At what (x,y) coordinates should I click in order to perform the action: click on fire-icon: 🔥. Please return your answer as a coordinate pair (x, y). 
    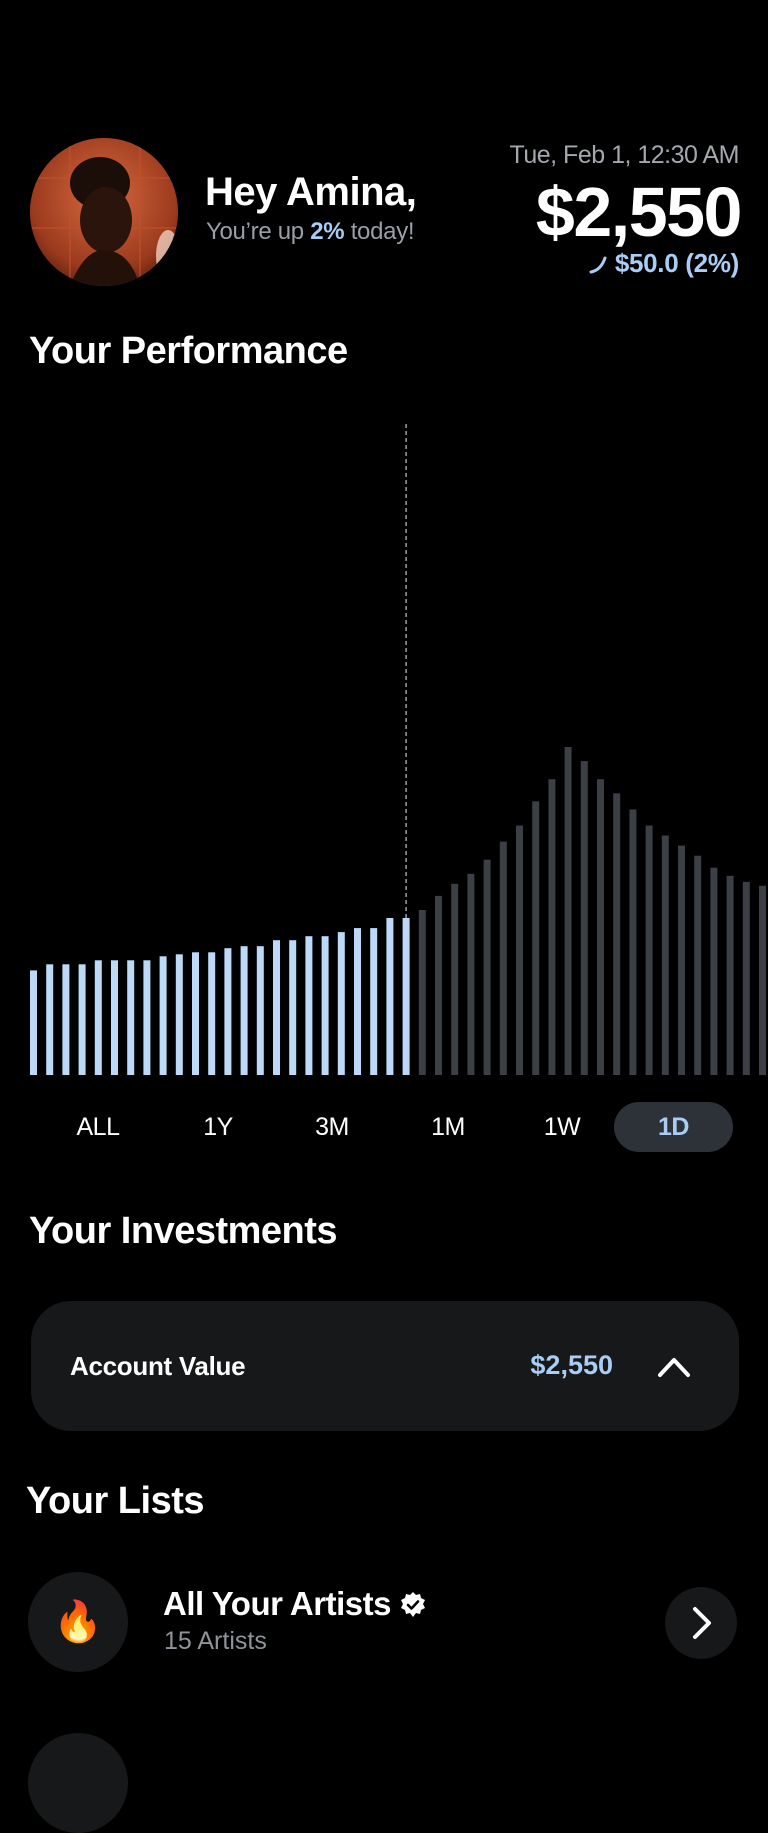
    Looking at the image, I should click on (78, 1622).